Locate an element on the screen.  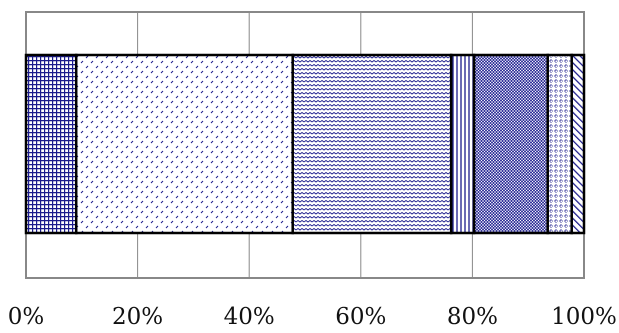
x-tick-label: 100% is located at coordinates (584, 317).